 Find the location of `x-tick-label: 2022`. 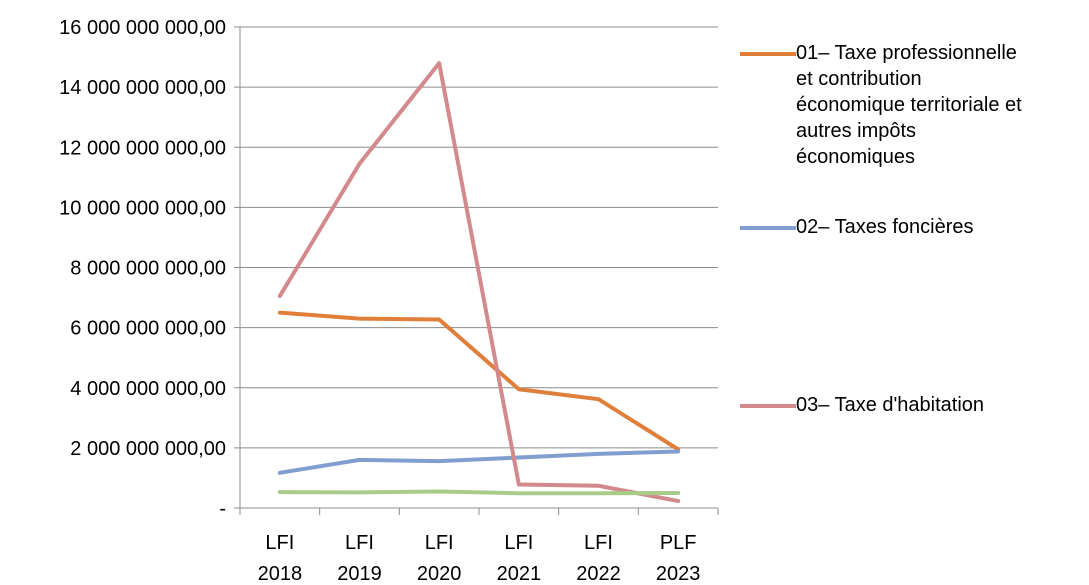

x-tick-label: 2022 is located at coordinates (598, 574).